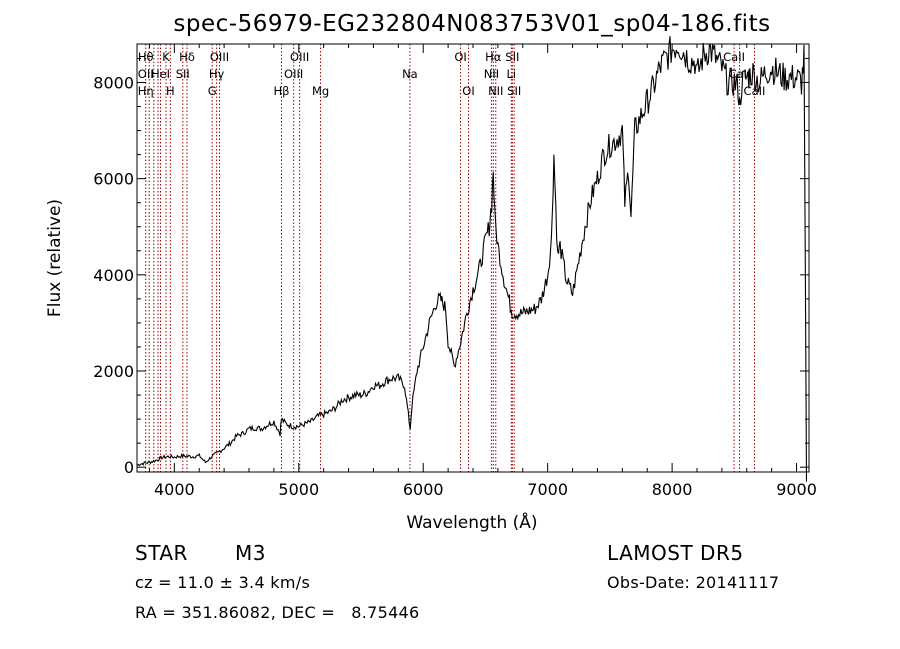 This screenshot has width=900, height=649. I want to click on line-label: Hα, so click(493, 57).